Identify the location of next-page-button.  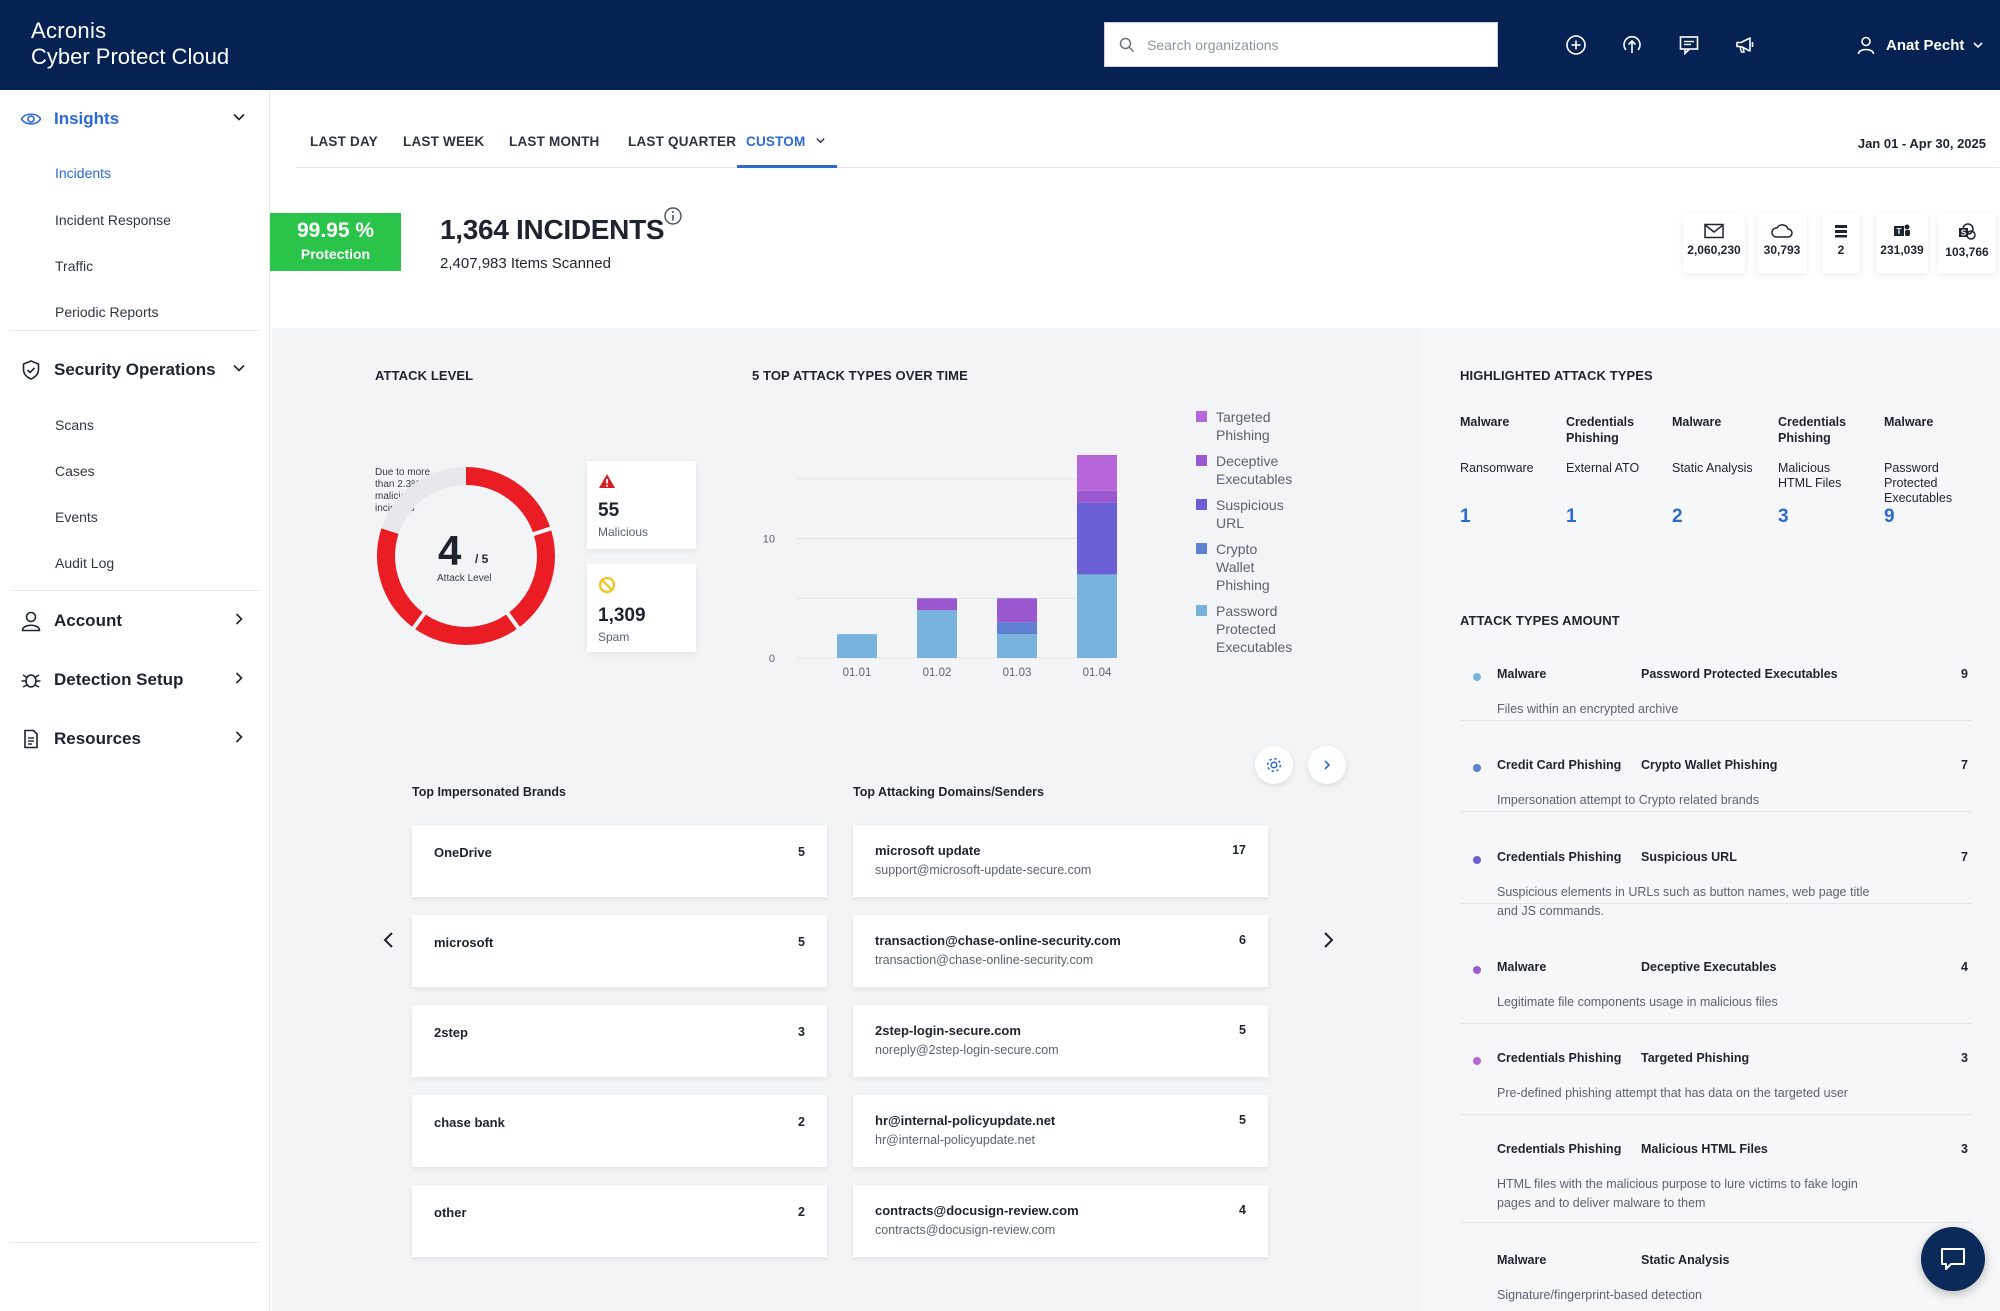
(1327, 765).